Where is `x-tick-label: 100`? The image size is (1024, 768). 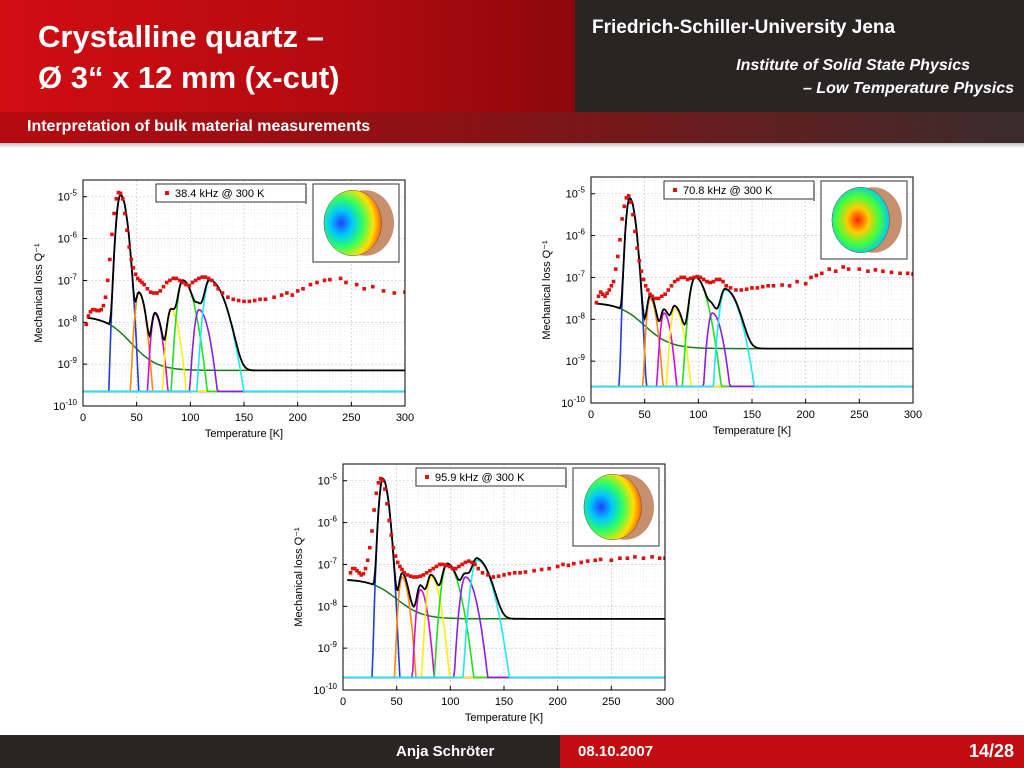
x-tick-label: 100 is located at coordinates (698, 415).